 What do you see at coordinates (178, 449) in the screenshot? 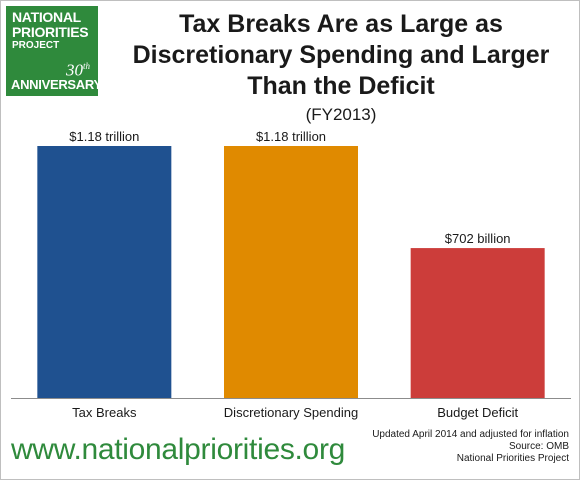
I see `website-url: www.nationalpriorities.org` at bounding box center [178, 449].